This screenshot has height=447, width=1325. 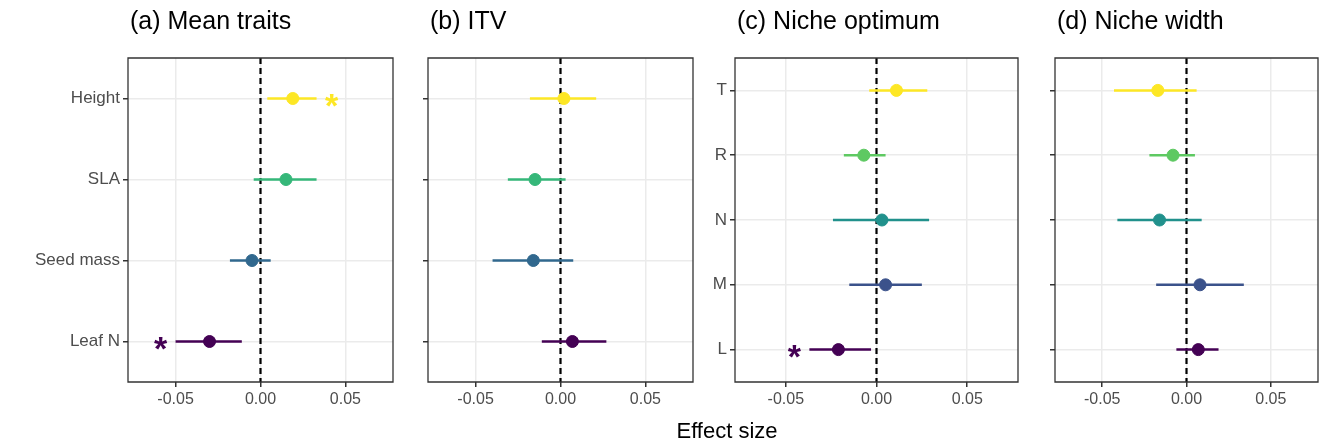 What do you see at coordinates (838, 20) in the screenshot?
I see `chart-title: (c) Niche optimum` at bounding box center [838, 20].